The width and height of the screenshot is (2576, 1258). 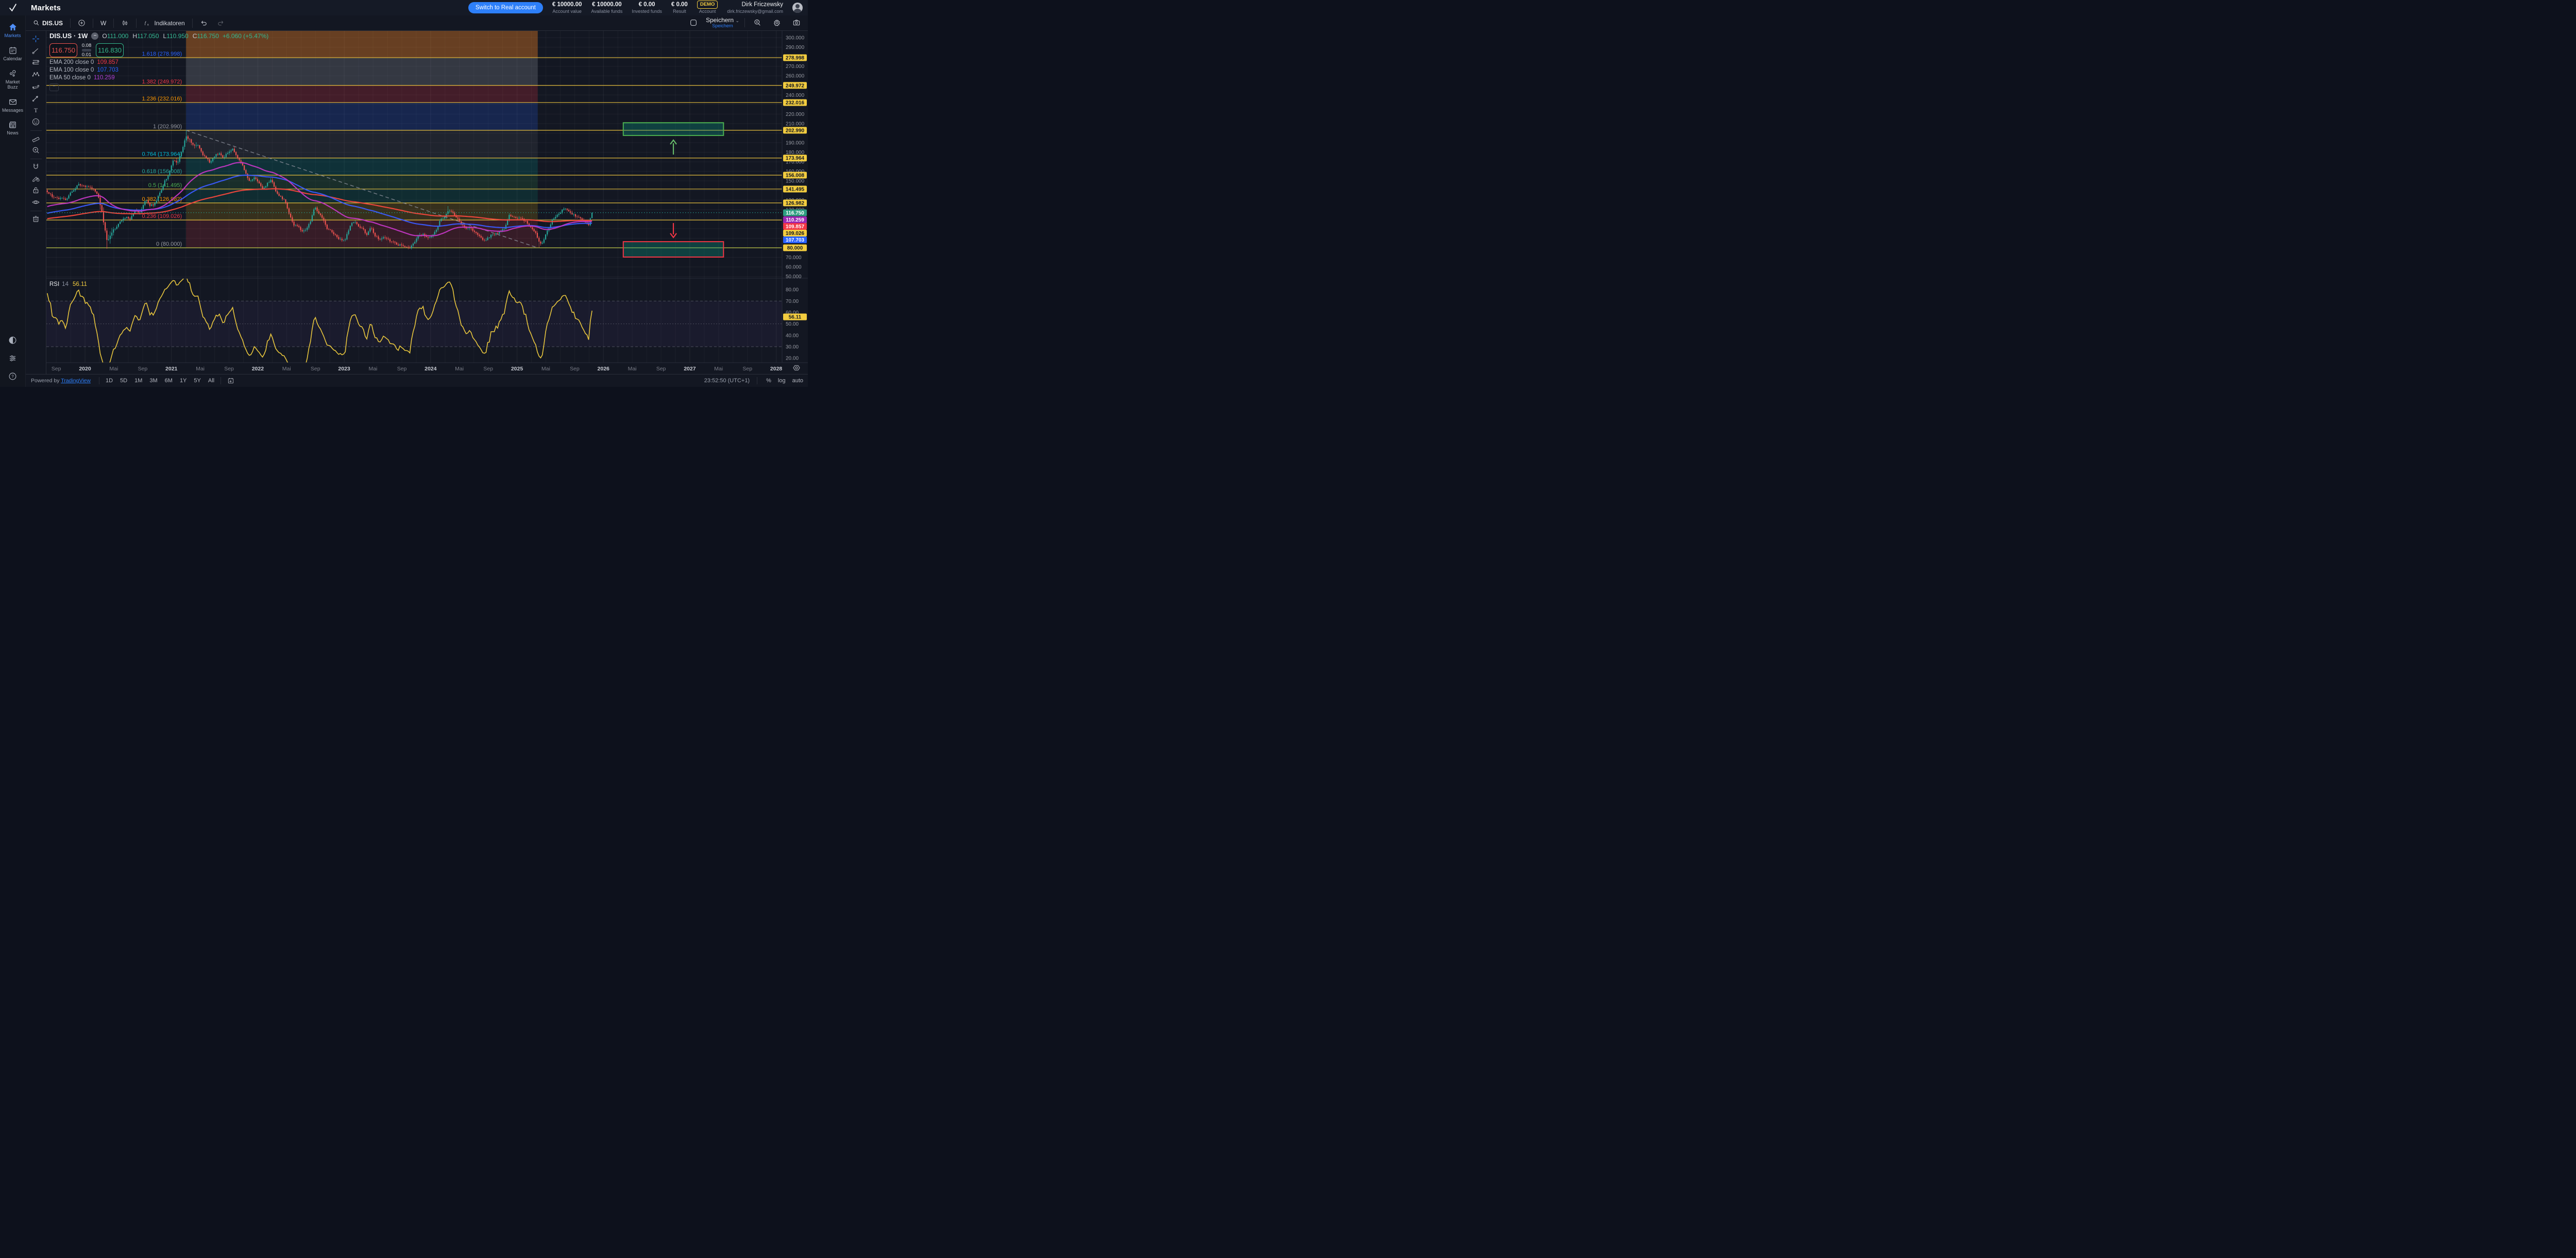 What do you see at coordinates (79, 284) in the screenshot?
I see `rsi-value: 56.11` at bounding box center [79, 284].